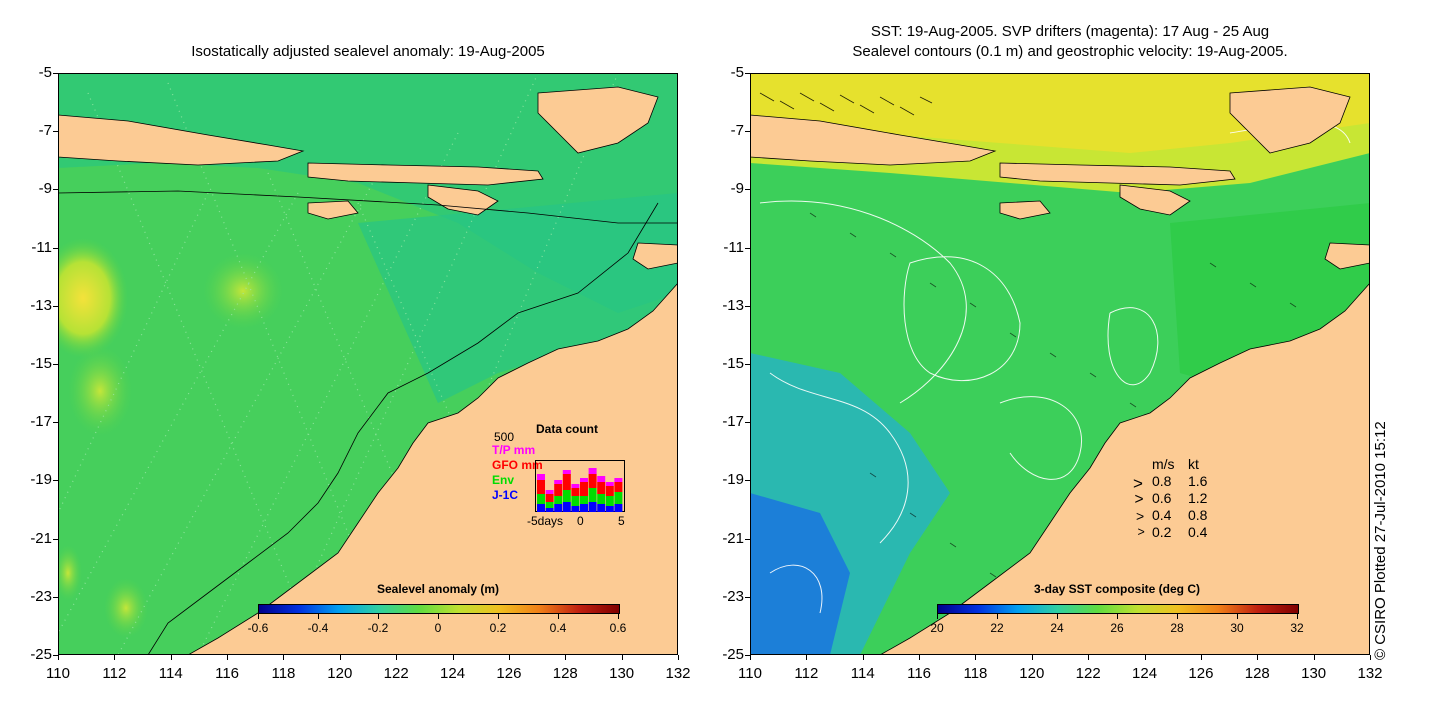 The height and width of the screenshot is (720, 1440). I want to click on velocity-legend-kt: 1.2, so click(1198, 498).